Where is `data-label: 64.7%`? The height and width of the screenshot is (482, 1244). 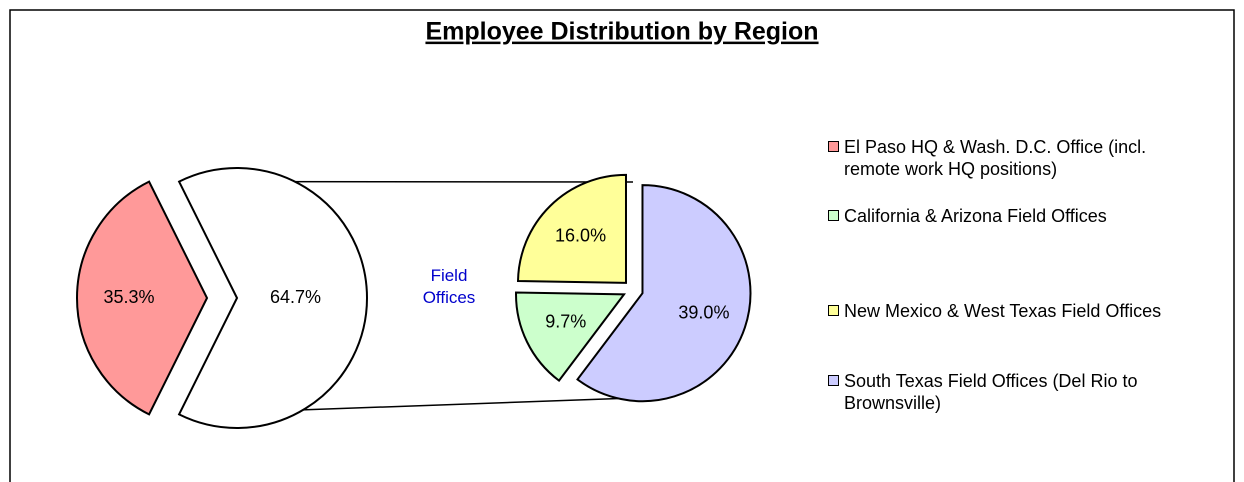
data-label: 64.7% is located at coordinates (295, 297).